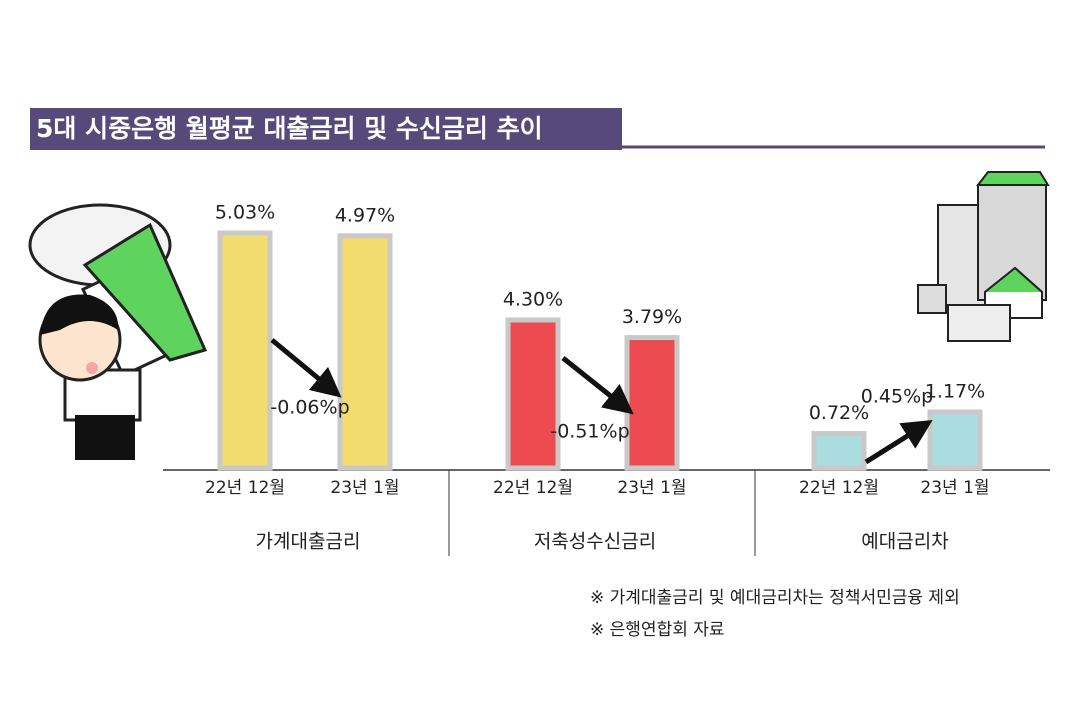 The height and width of the screenshot is (719, 1080). Describe the element at coordinates (839, 413) in the screenshot. I see `value-label: 0.72%` at that location.